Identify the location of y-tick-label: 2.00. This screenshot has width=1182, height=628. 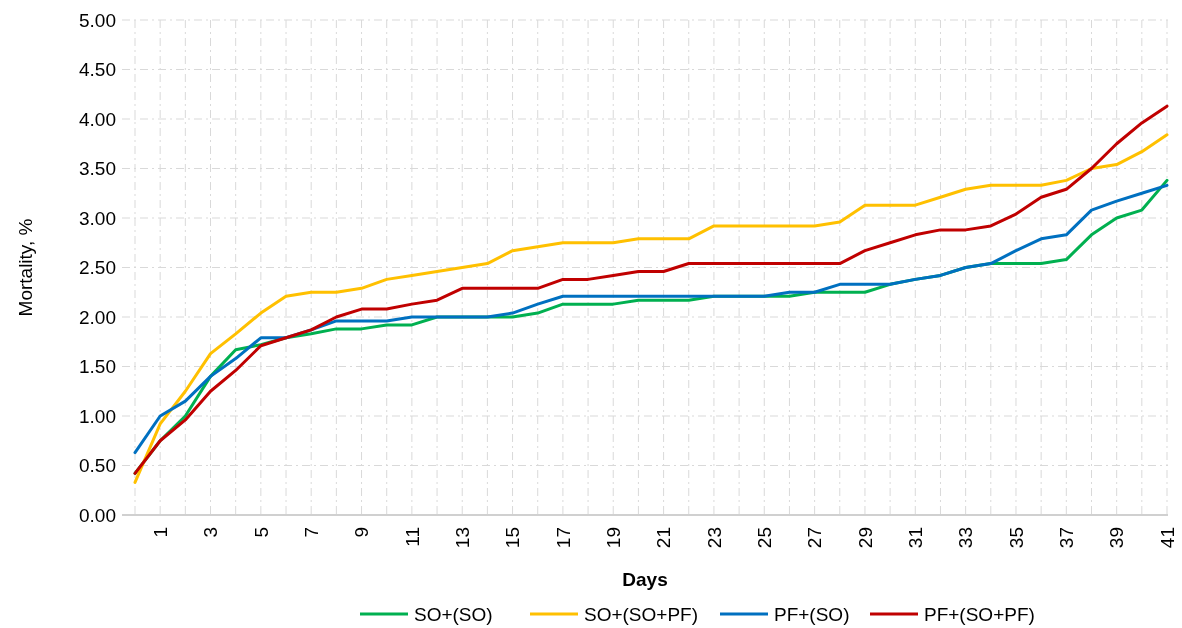
(97, 317).